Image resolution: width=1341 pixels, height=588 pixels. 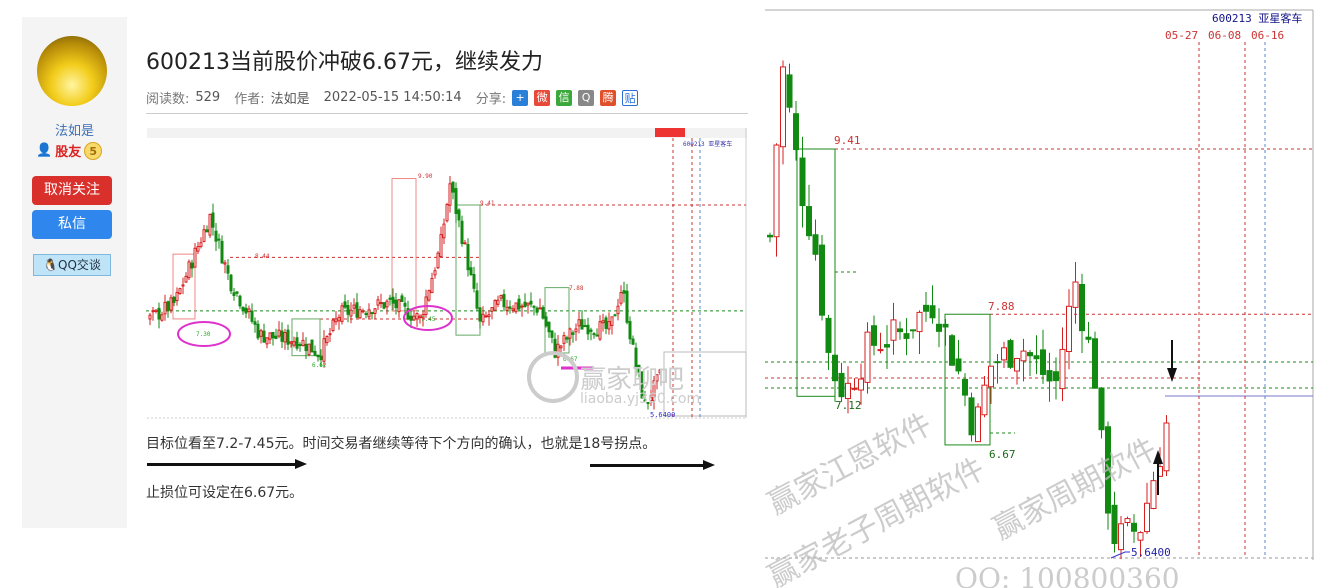 I want to click on wechat-icon: 信, so click(x=564, y=97).